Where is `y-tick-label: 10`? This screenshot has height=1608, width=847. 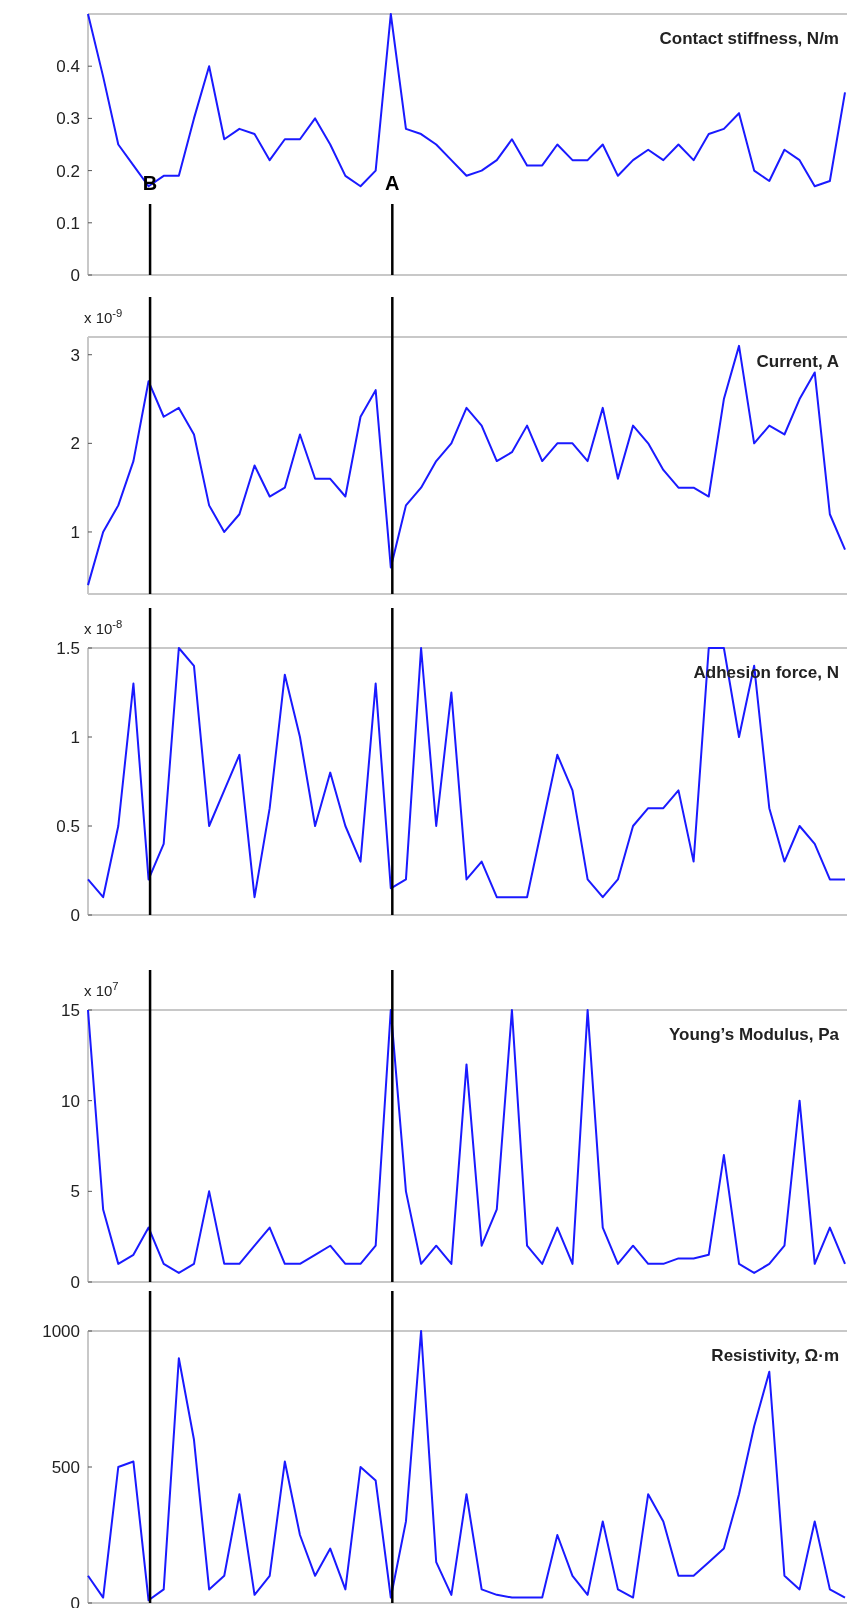
y-tick-label: 10 is located at coordinates (70, 1101).